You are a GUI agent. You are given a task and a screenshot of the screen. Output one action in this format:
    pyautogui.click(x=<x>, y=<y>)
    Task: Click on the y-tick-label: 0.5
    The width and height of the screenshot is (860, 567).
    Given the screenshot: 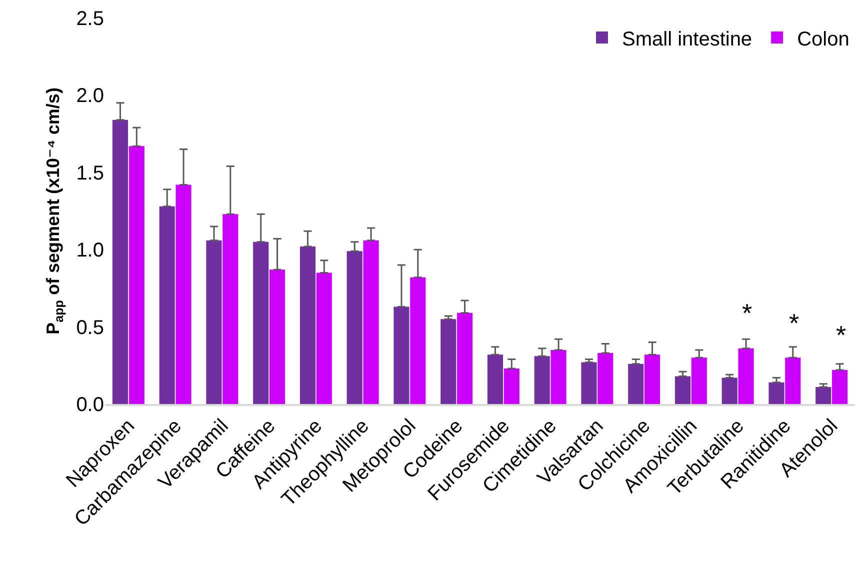 What is the action you would take?
    pyautogui.click(x=90, y=327)
    